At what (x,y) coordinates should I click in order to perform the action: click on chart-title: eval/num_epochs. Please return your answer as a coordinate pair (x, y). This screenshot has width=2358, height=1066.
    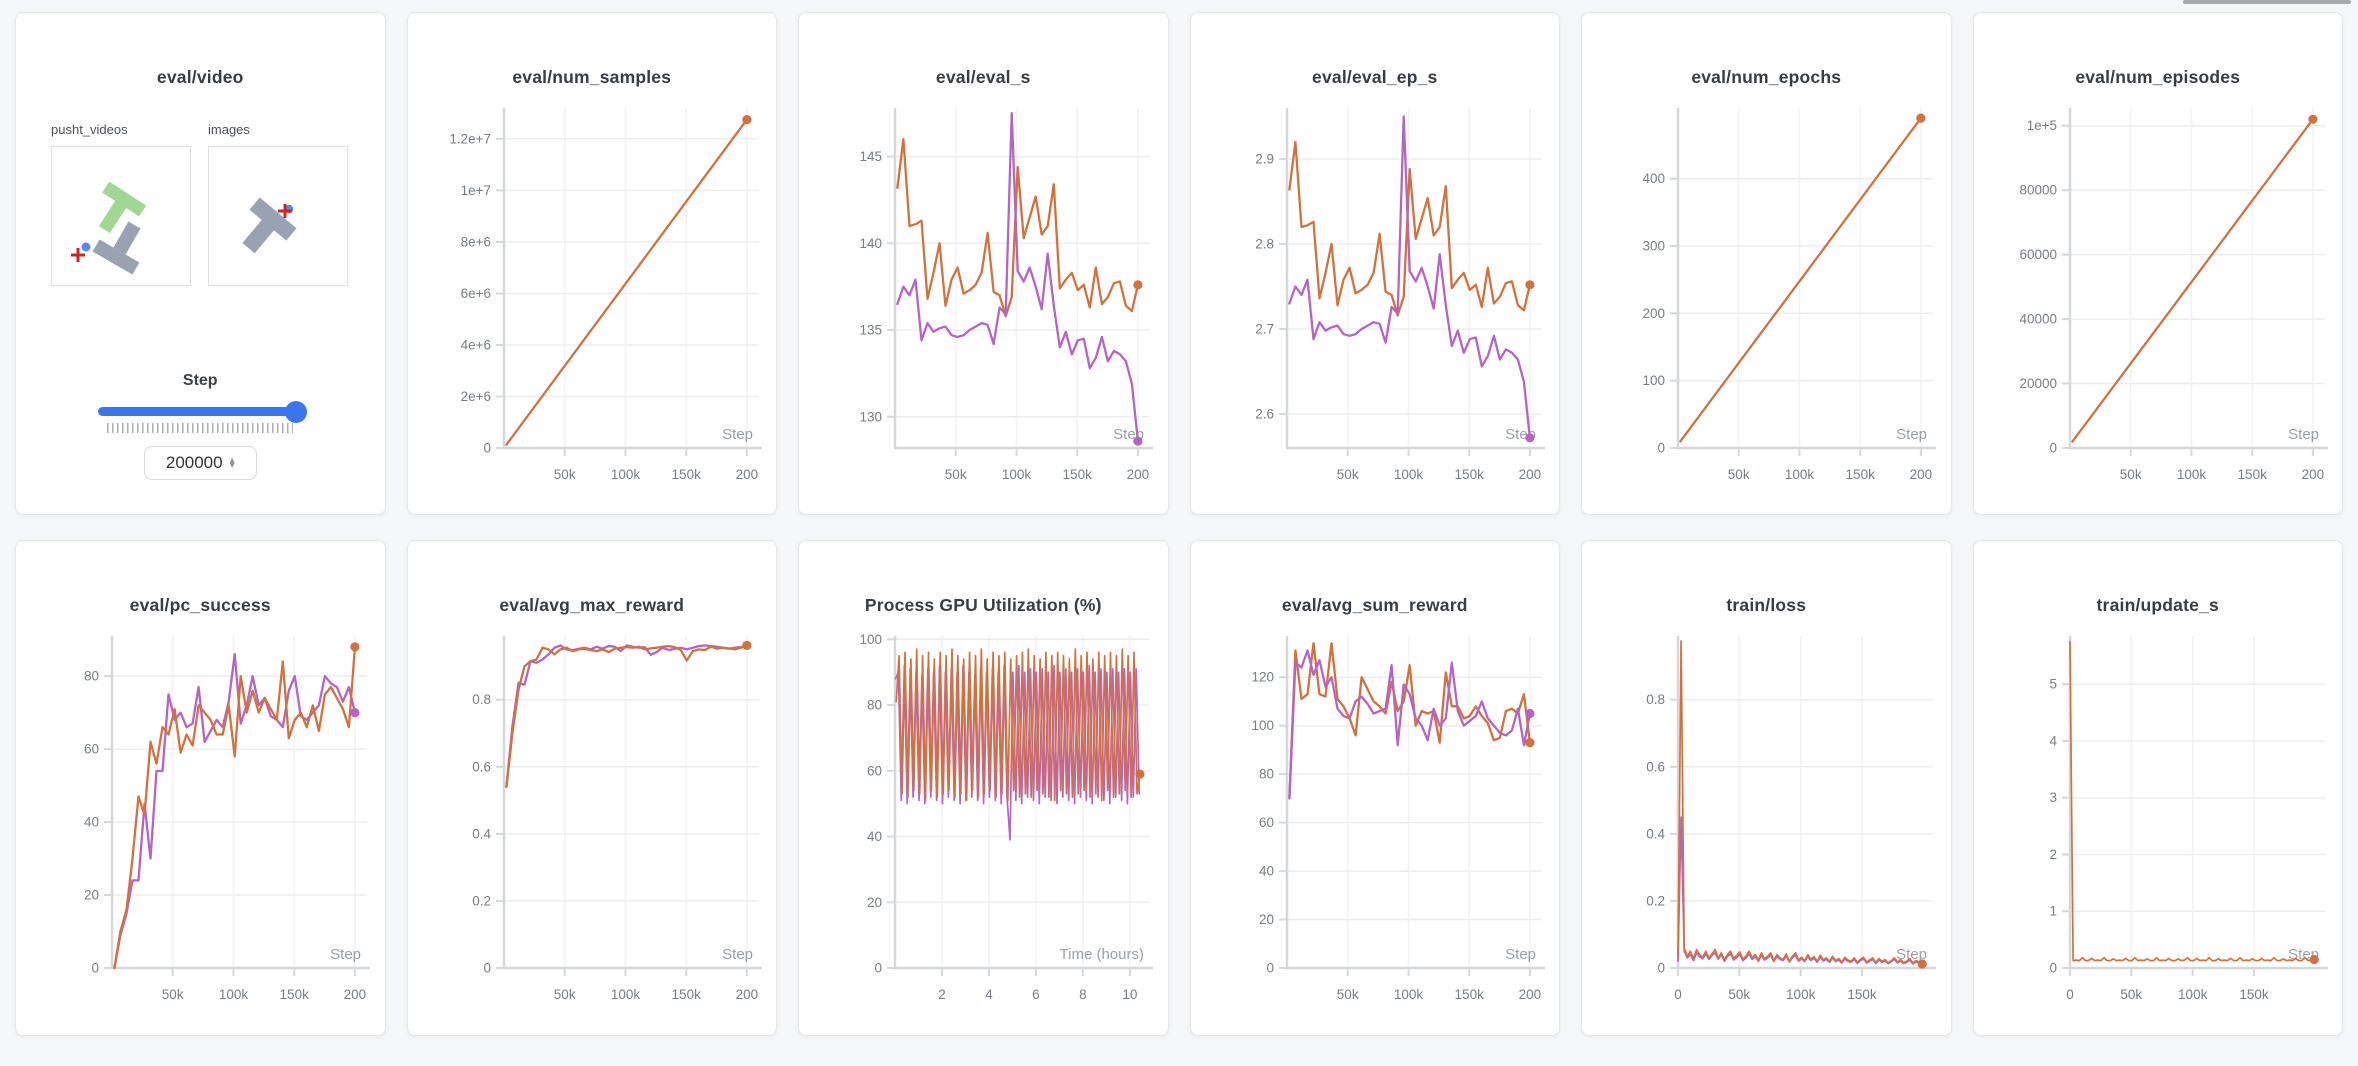
    Looking at the image, I should click on (1766, 77).